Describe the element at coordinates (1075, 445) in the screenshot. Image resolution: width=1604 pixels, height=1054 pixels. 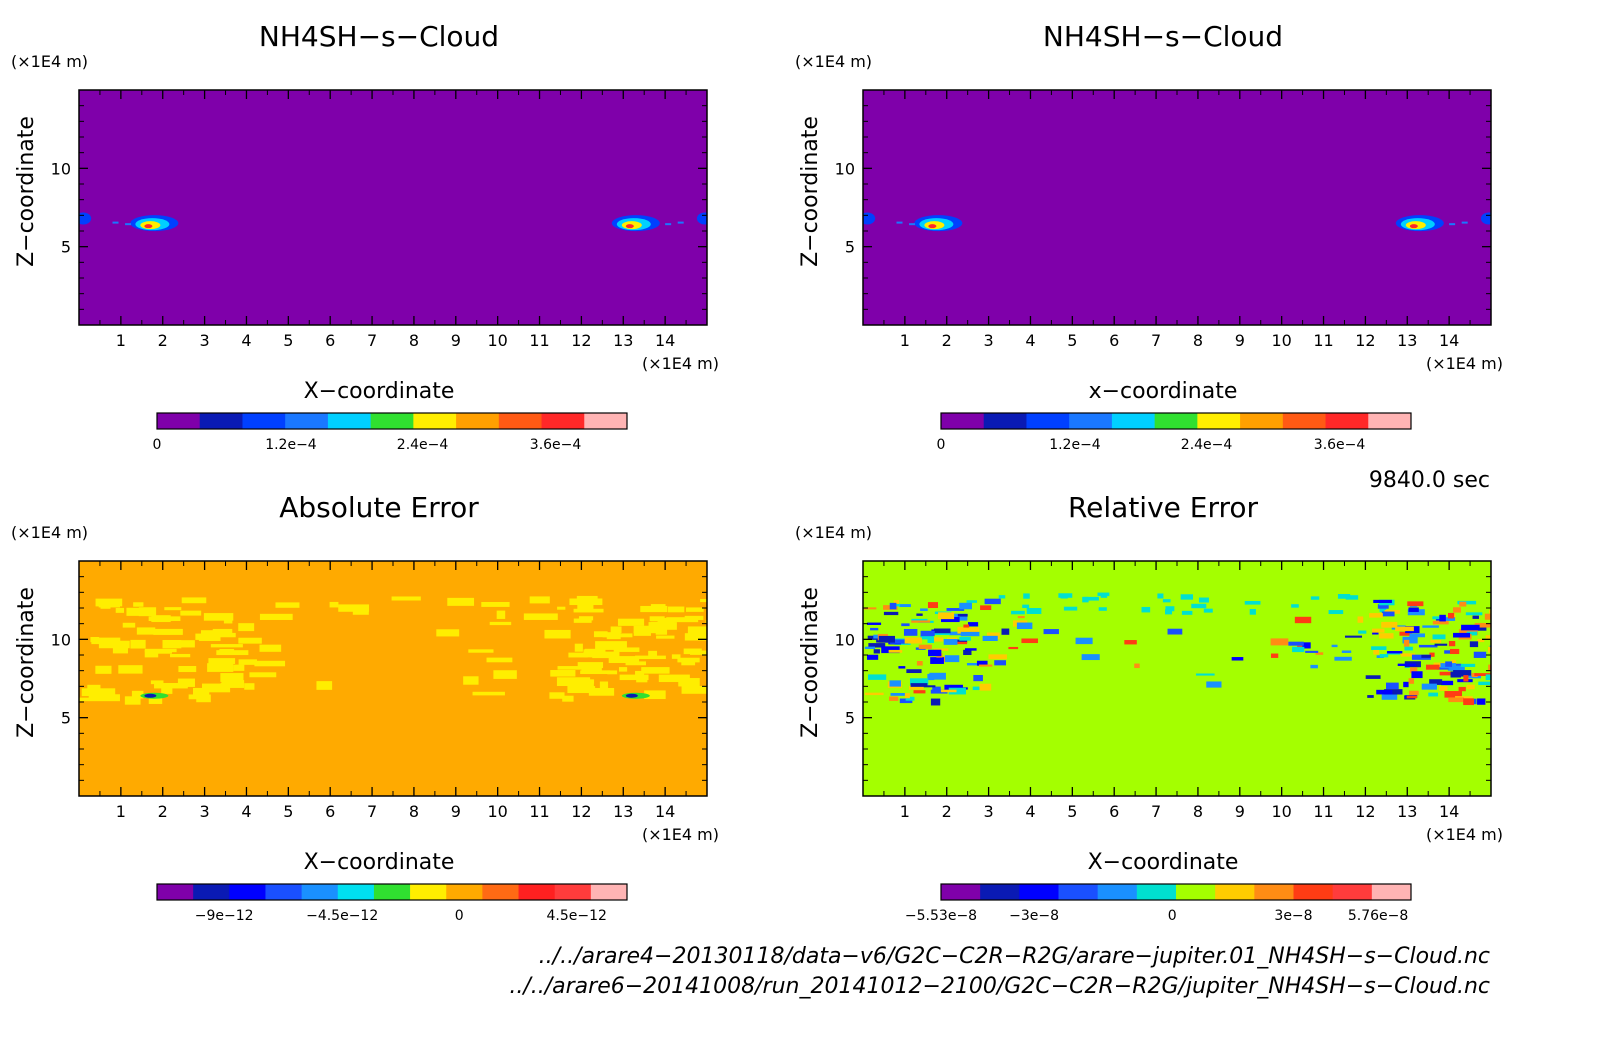
I see `colorbar-label: 1.2e−4` at that location.